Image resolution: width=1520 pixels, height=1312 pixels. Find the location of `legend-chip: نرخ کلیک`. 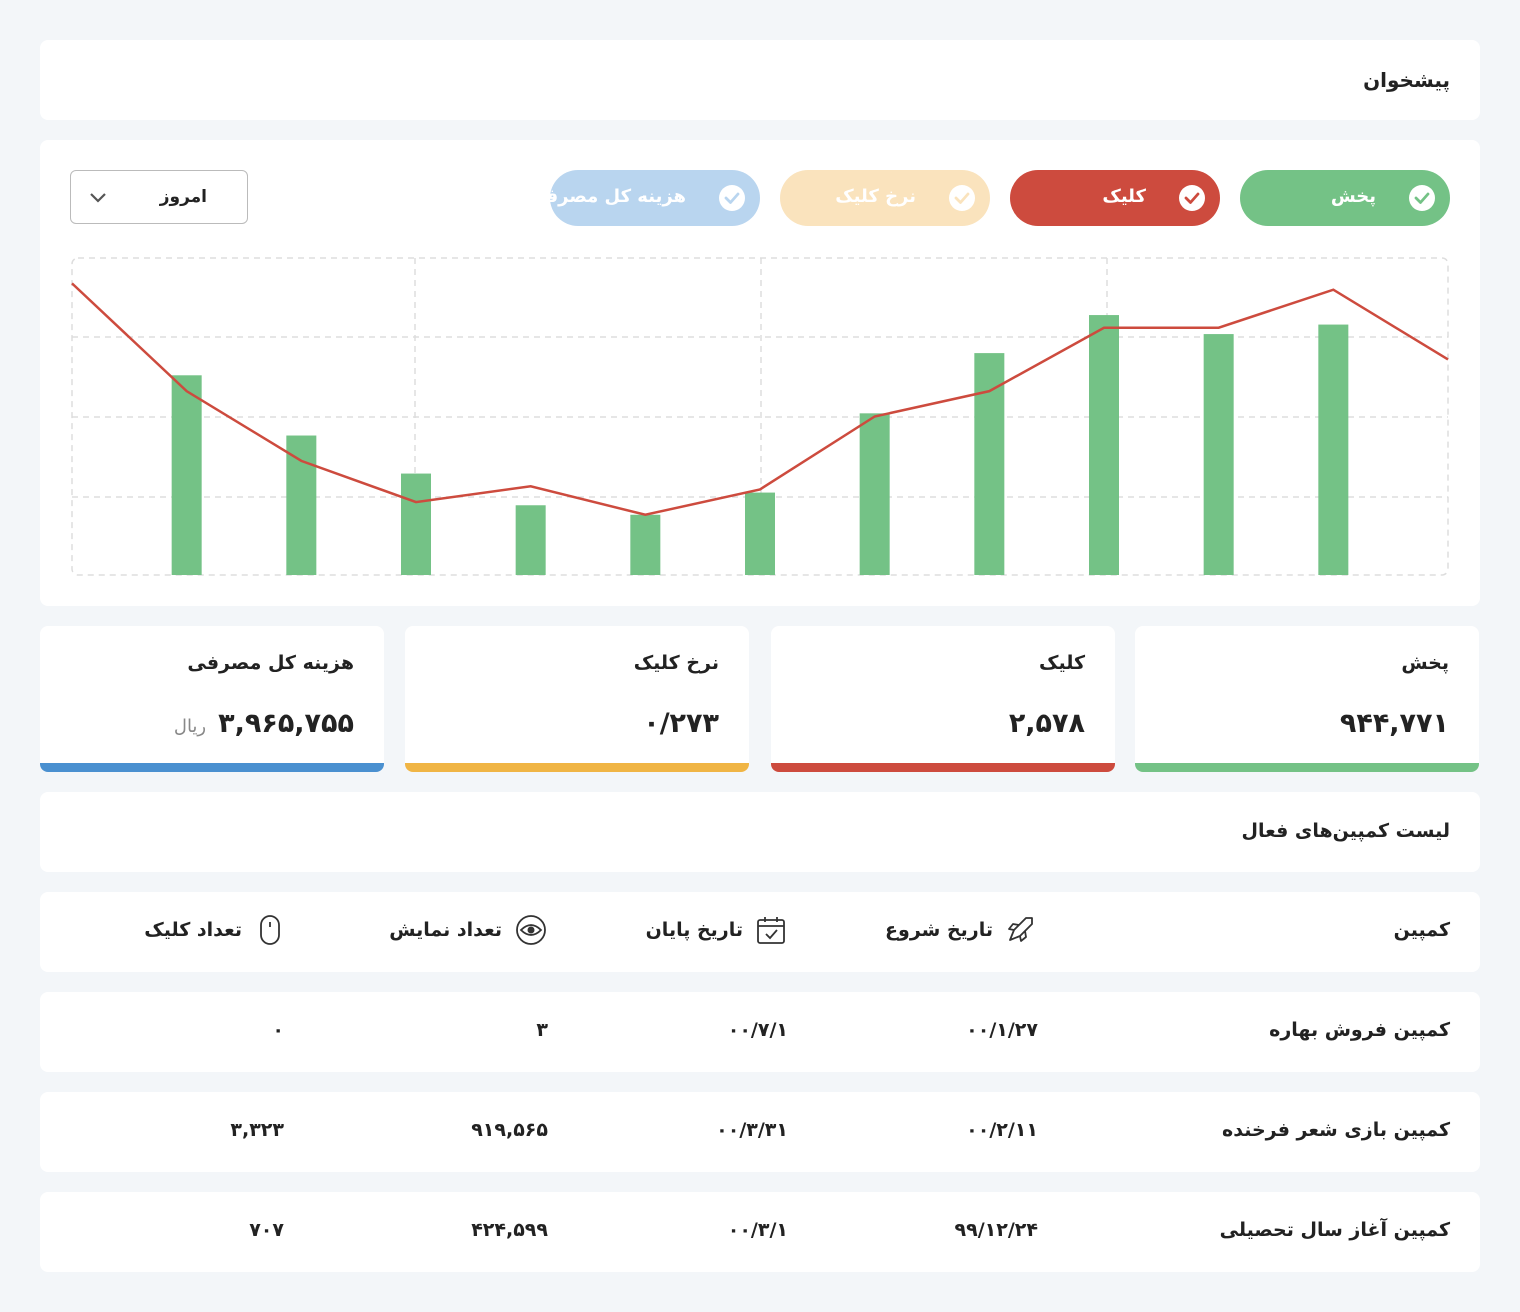

legend-chip: نرخ کلیک is located at coordinates (885, 198).